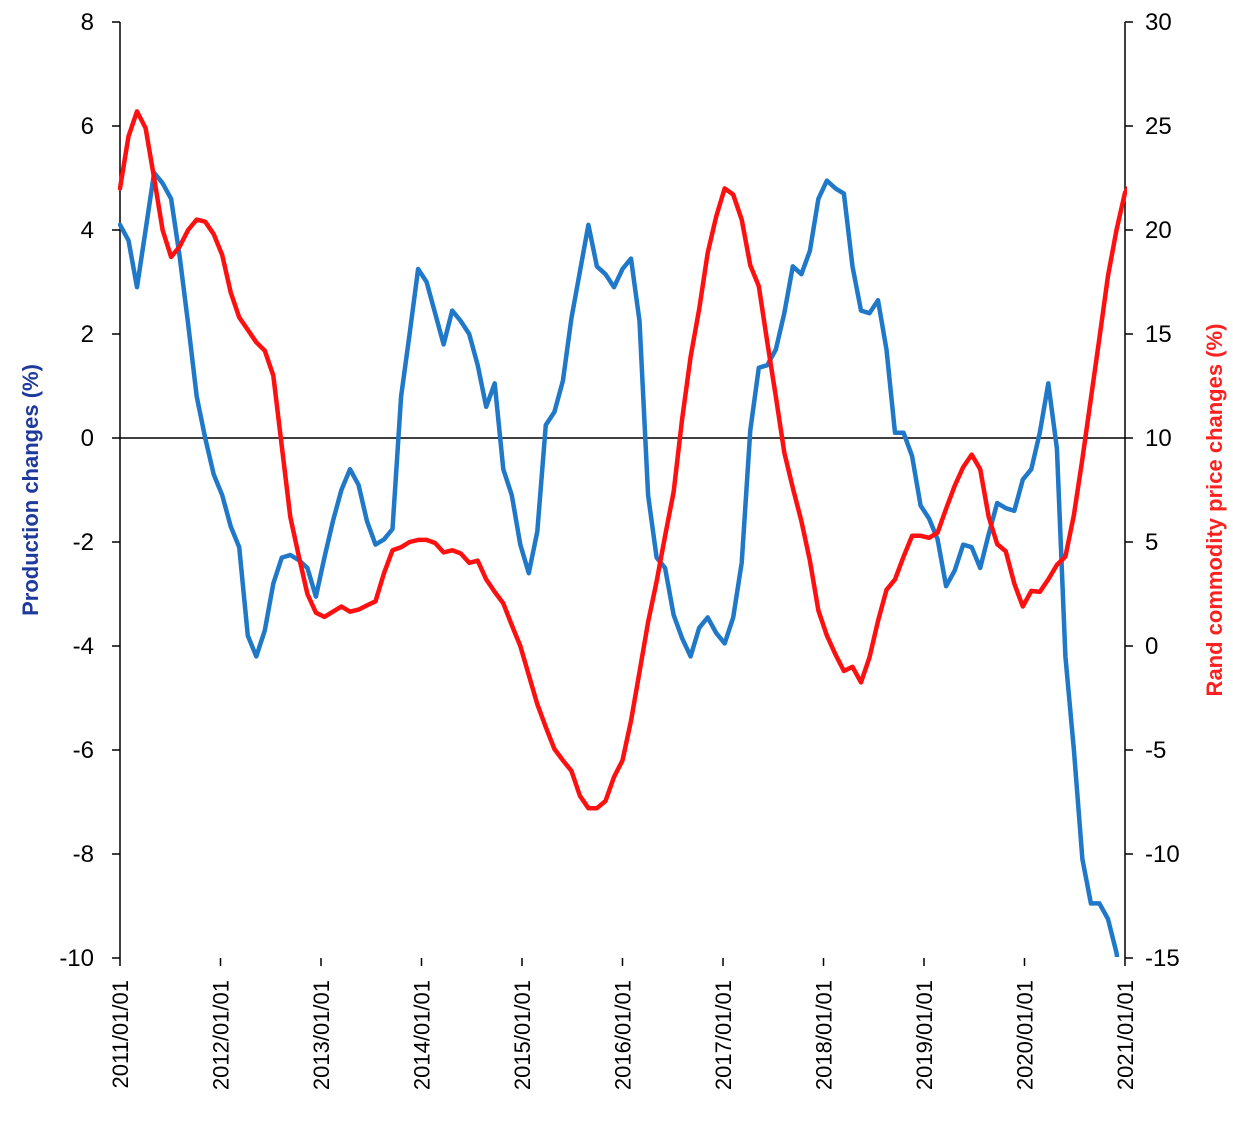  What do you see at coordinates (221, 1035) in the screenshot?
I see `x-tick-label: 2012/01/01` at bounding box center [221, 1035].